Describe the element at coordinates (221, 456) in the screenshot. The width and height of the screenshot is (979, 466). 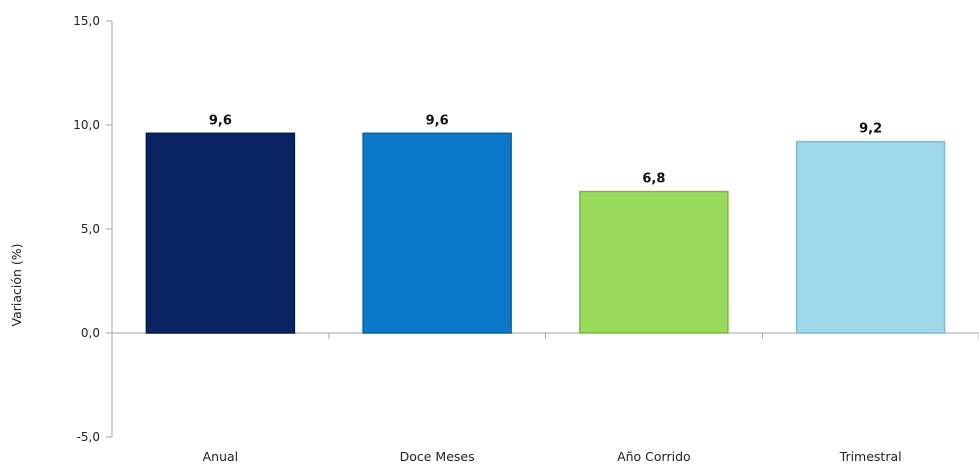
I see `x-tick-label: Anual` at that location.